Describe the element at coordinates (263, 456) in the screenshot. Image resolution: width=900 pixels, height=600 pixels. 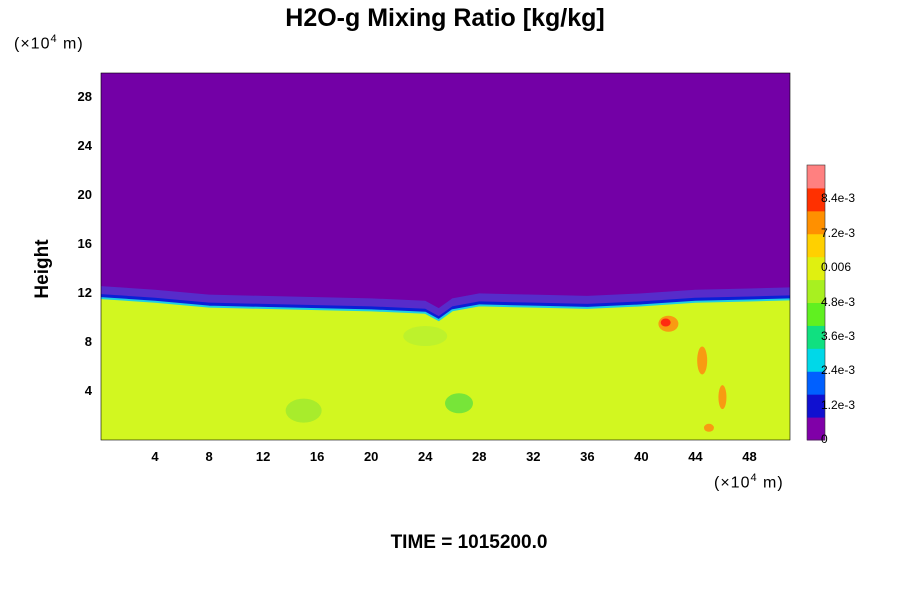
I see `x-tick-label: 12` at that location.